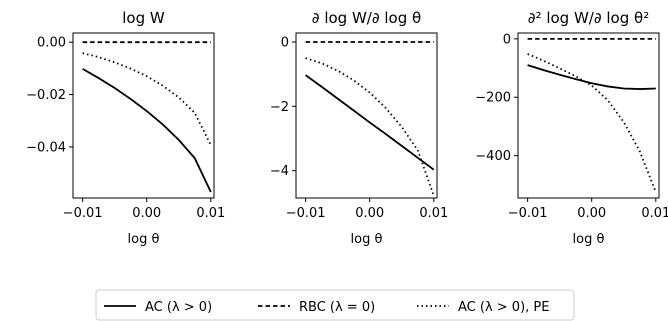 The width and height of the screenshot is (668, 321). What do you see at coordinates (178, 307) in the screenshot?
I see `legend-label: AC (λ > 0)` at bounding box center [178, 307].